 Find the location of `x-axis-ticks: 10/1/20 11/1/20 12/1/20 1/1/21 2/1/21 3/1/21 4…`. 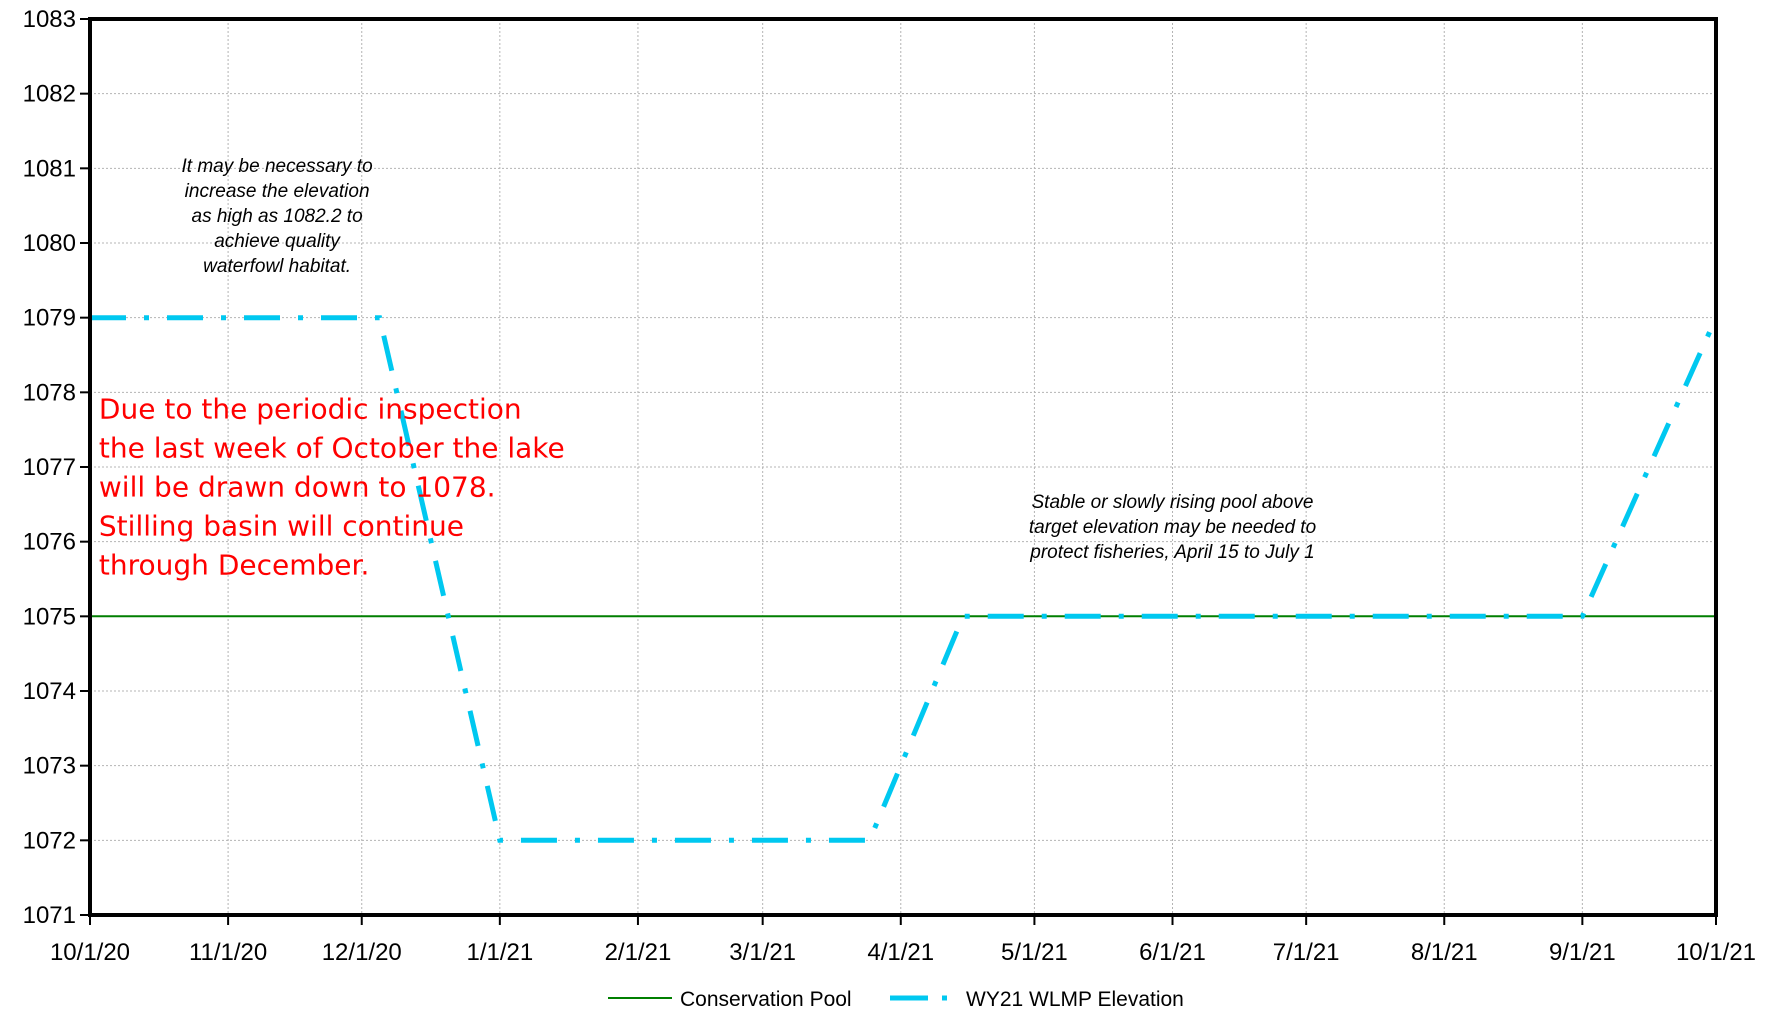

x-axis-ticks: 10/1/20 11/1/20 12/1/20 1/1/21 2/1/21 3/1/21 4… is located at coordinates (903, 940).